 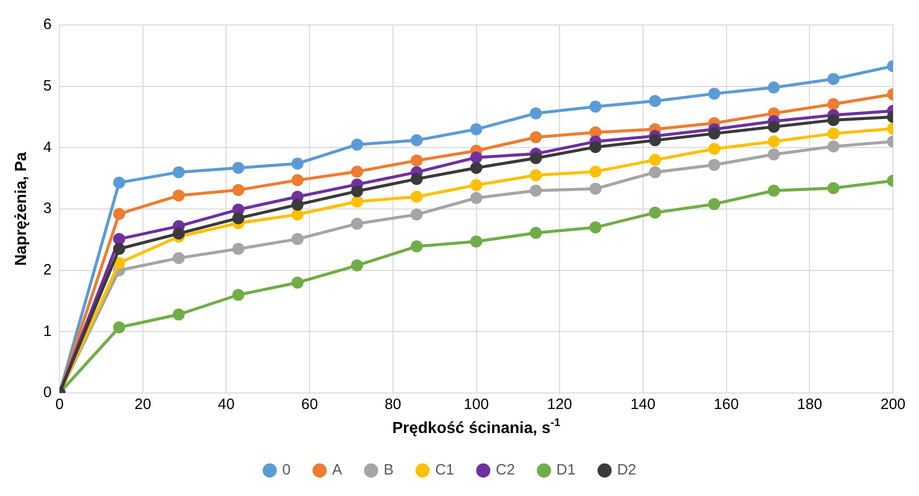 What do you see at coordinates (47, 331) in the screenshot?
I see `y-tick-label: 1` at bounding box center [47, 331].